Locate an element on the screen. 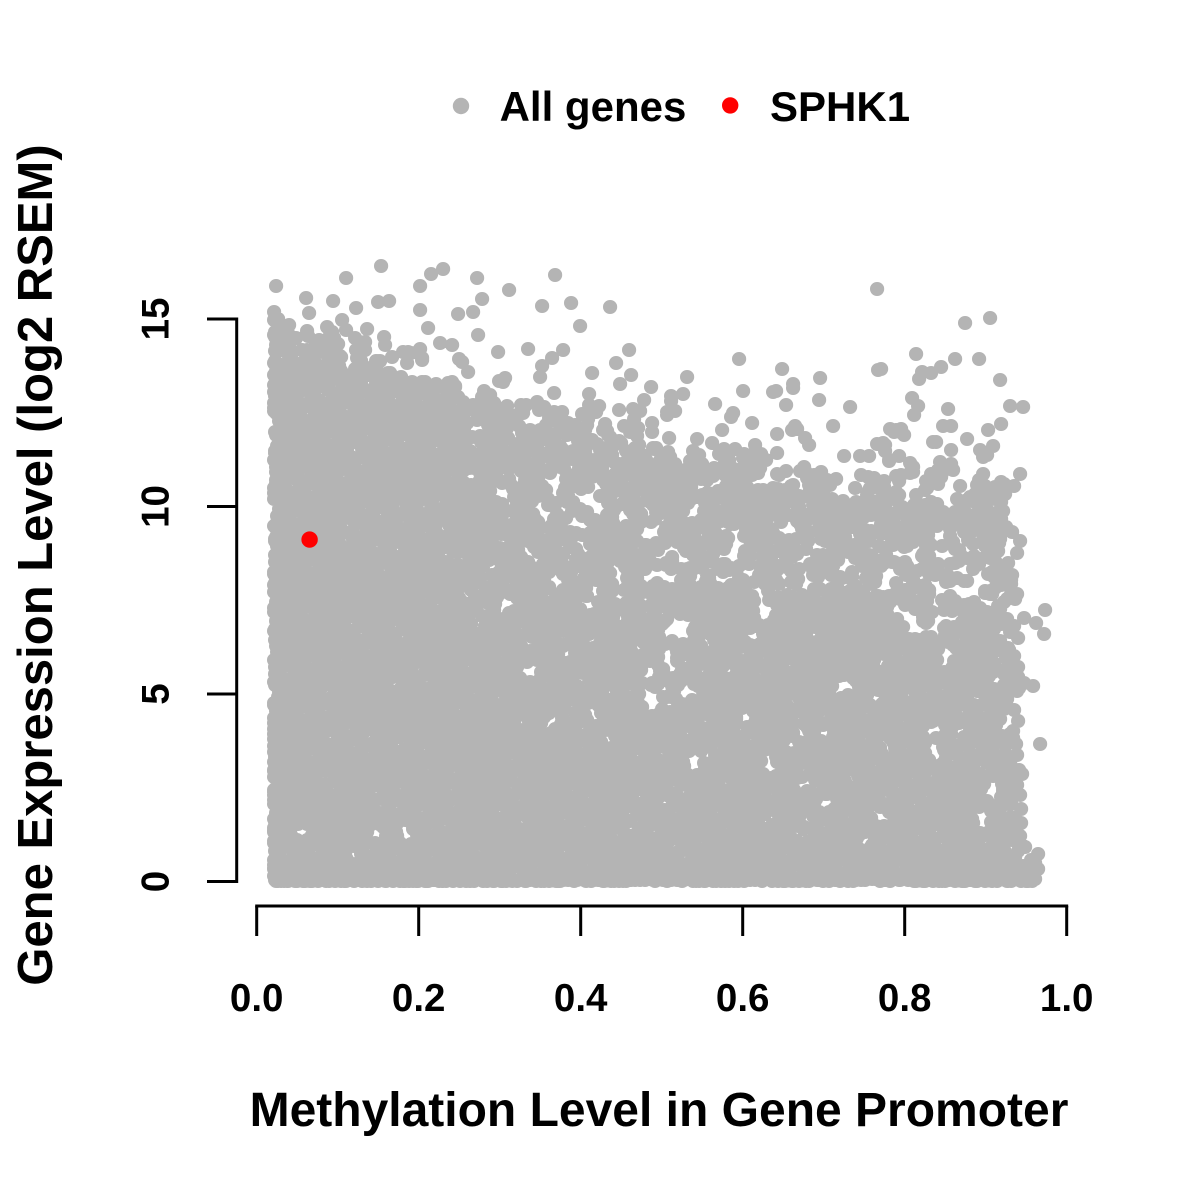 This screenshot has height=1200, width=1200. svg-text: 0 is located at coordinates (155, 881).